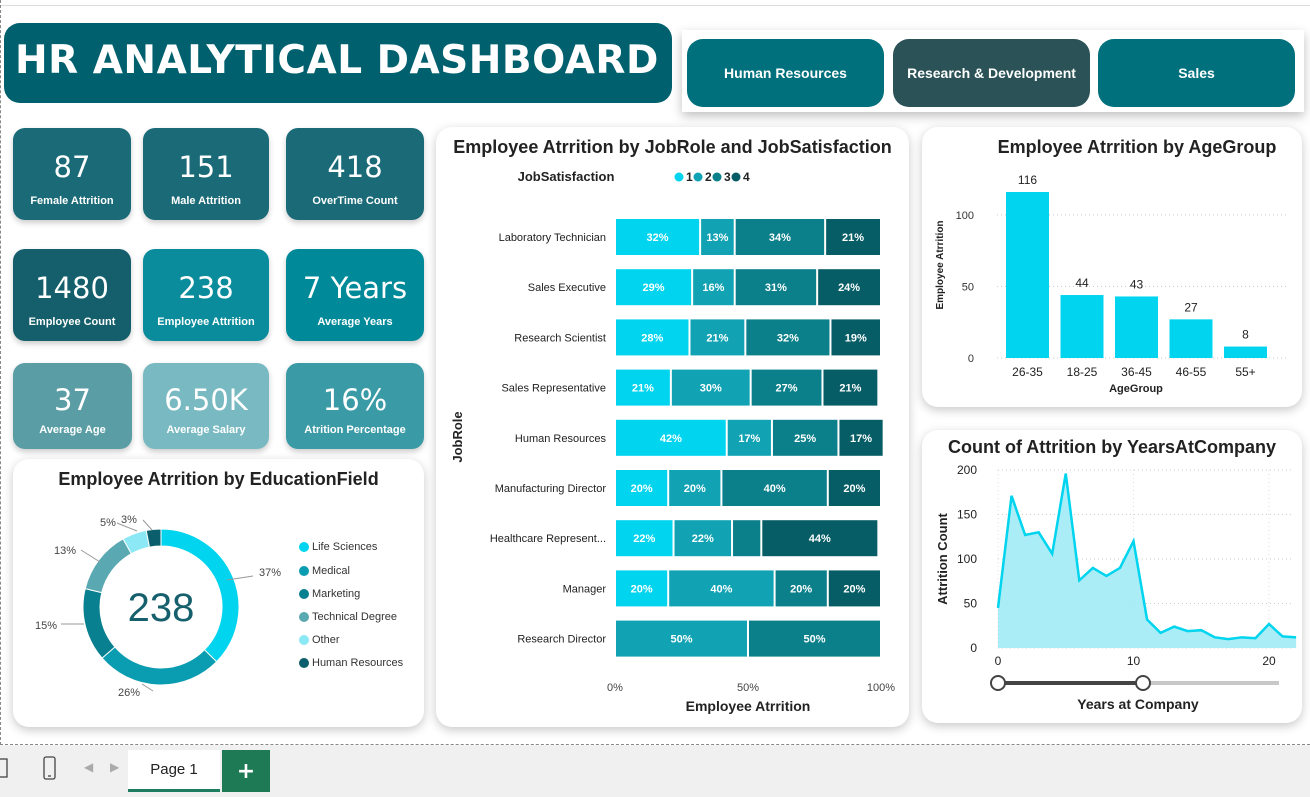 The image size is (1310, 797). I want to click on legend-label: Life Sciences, so click(345, 547).